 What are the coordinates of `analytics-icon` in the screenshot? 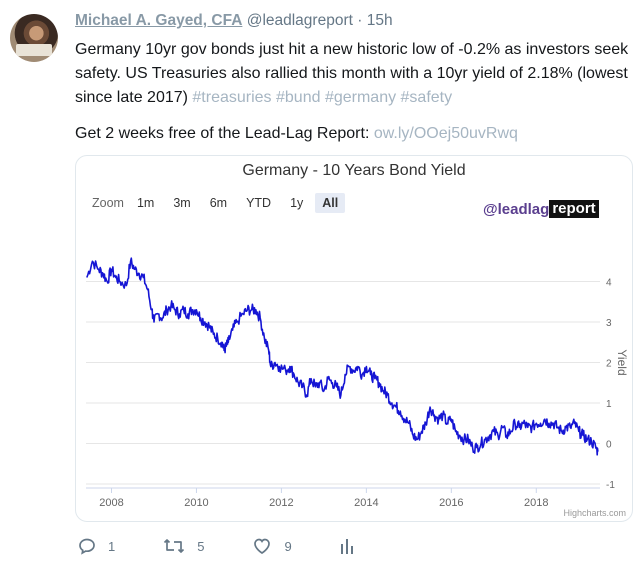 It's located at (346, 546).